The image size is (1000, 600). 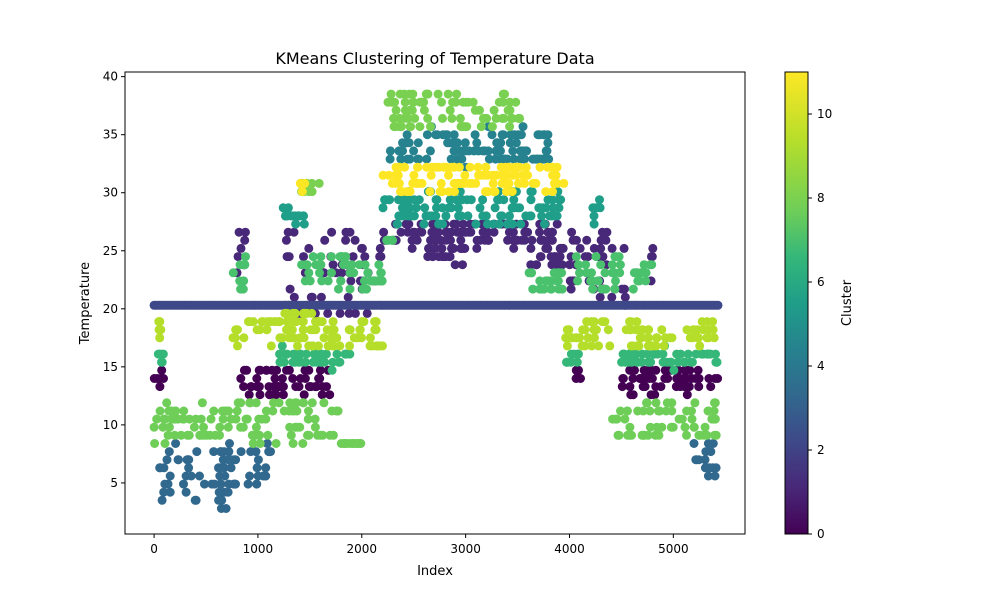 I want to click on y-tick-label: 25, so click(x=110, y=251).